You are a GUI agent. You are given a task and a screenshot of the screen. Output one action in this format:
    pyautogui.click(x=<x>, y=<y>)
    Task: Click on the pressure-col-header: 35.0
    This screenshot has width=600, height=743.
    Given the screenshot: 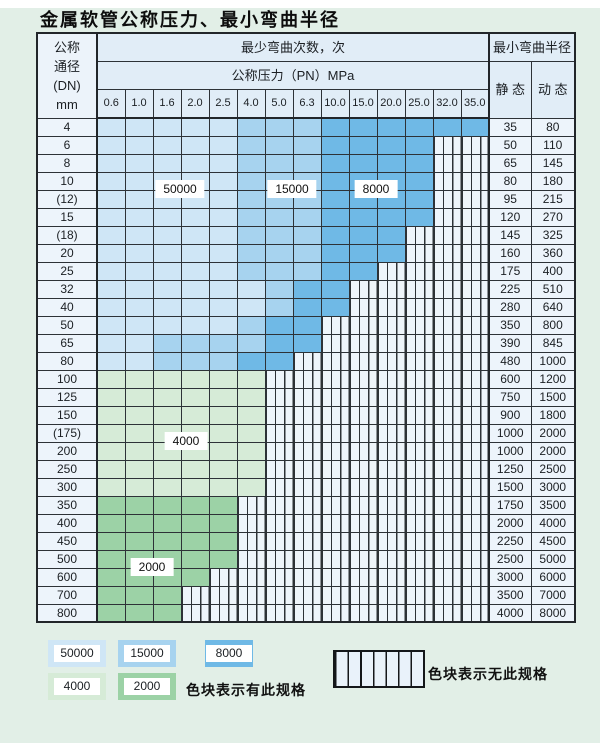 What is the action you would take?
    pyautogui.click(x=475, y=103)
    